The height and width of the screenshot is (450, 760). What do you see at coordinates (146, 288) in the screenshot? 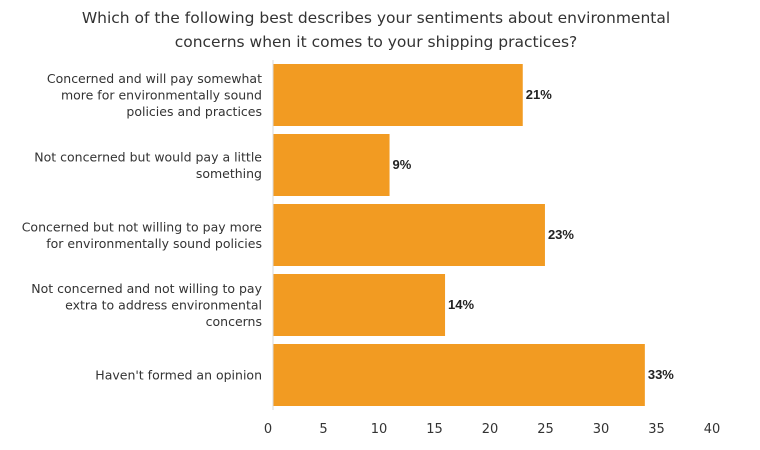
I see `category-label-4-line-1: Not concerned and not willing to pay` at bounding box center [146, 288].